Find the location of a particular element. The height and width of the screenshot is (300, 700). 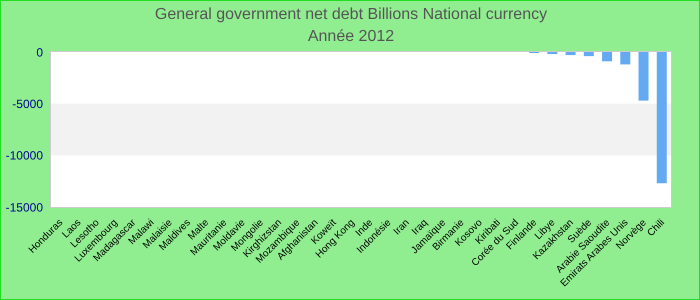

y-tick-label: -10000 is located at coordinates (25, 155).